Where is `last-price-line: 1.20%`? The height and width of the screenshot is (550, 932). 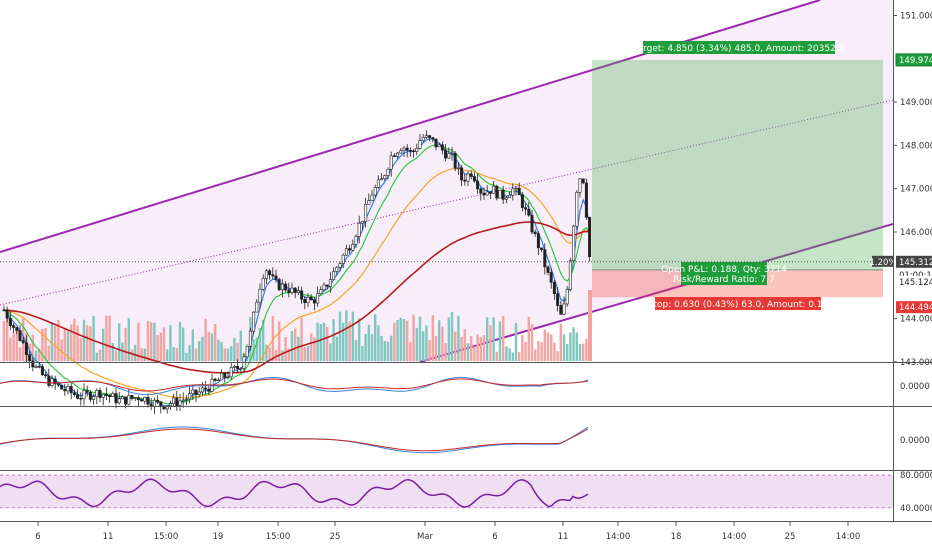 last-price-line: 1.20% is located at coordinates (448, 261).